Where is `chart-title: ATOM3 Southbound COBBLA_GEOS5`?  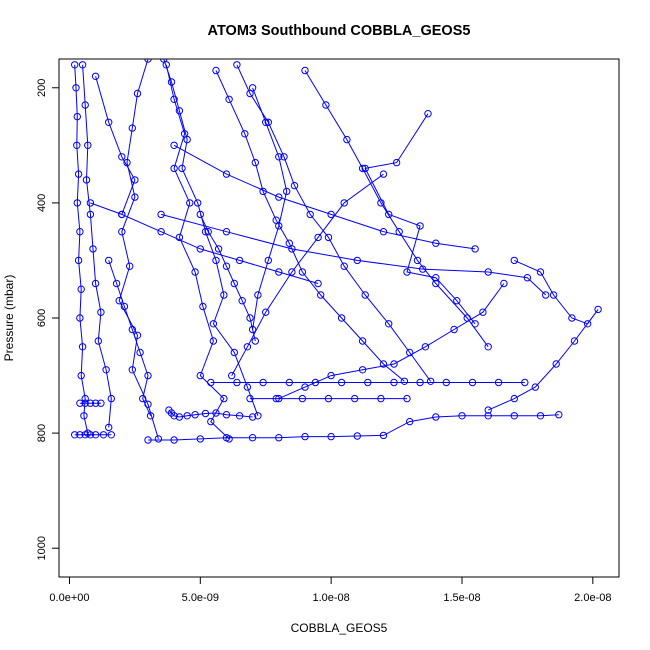 chart-title: ATOM3 Southbound COBBLA_GEOS5 is located at coordinates (339, 31).